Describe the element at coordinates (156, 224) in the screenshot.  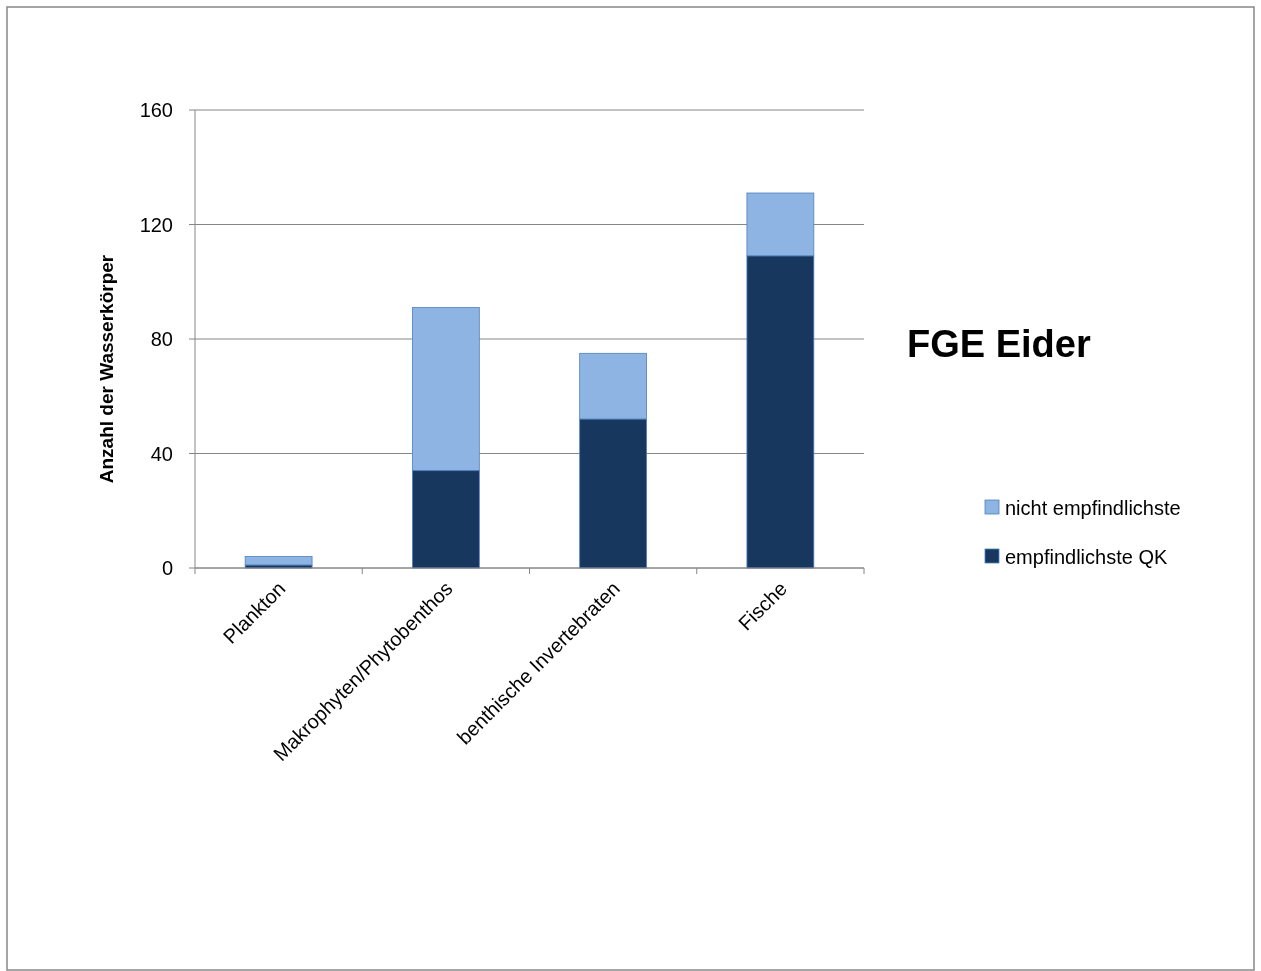
I see `y-tick-label: 120` at that location.